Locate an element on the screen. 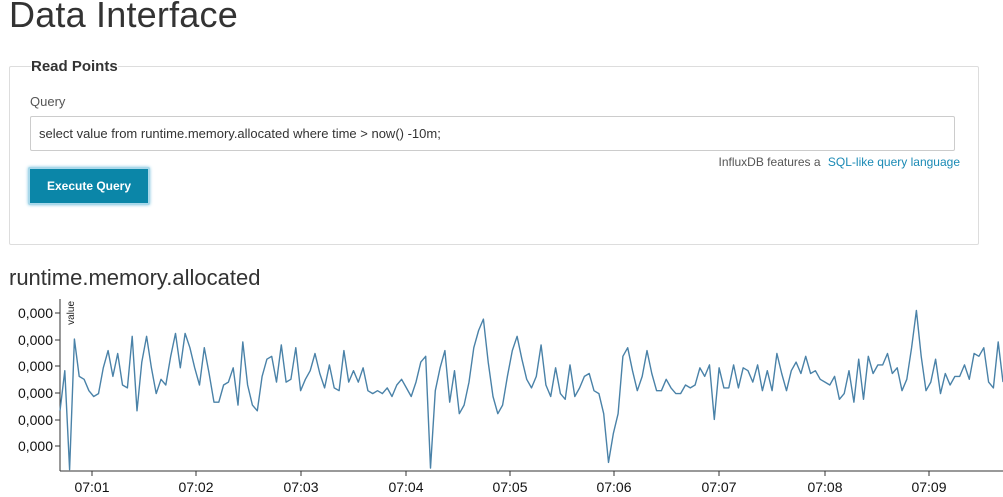 The height and width of the screenshot is (497, 1003). execute-query-button: Execute Query is located at coordinates (89, 186).